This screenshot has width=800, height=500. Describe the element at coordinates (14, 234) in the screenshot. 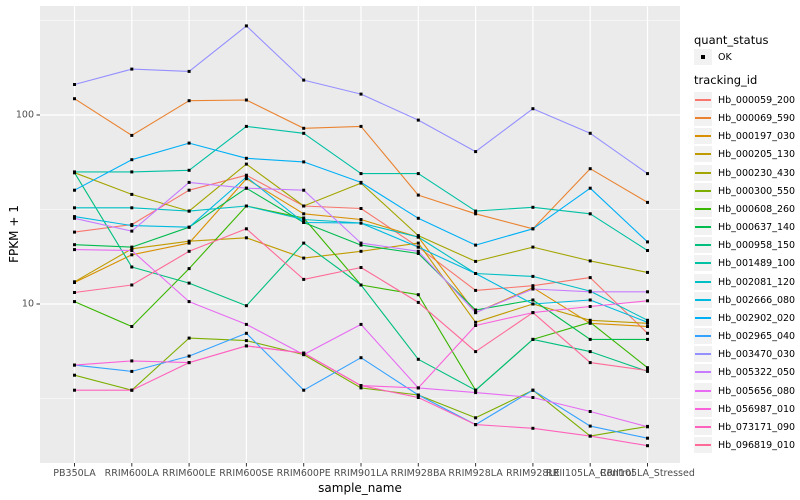

I see `y-axis-title: FPKM + 1` at that location.